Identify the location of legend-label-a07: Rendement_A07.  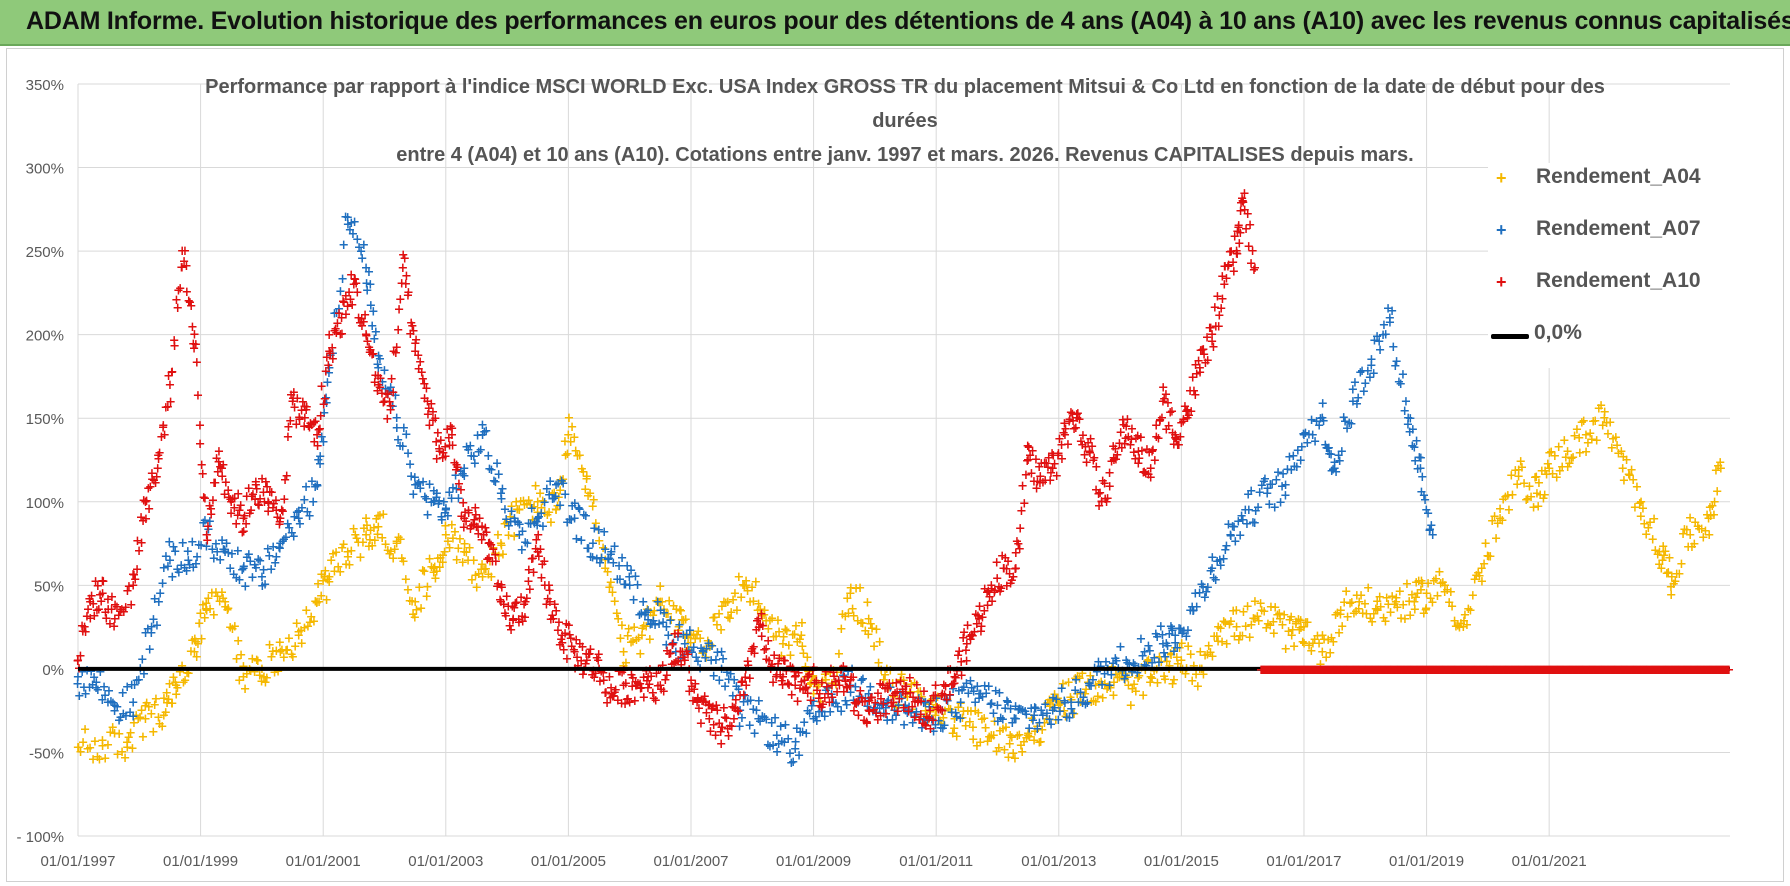
(1618, 229).